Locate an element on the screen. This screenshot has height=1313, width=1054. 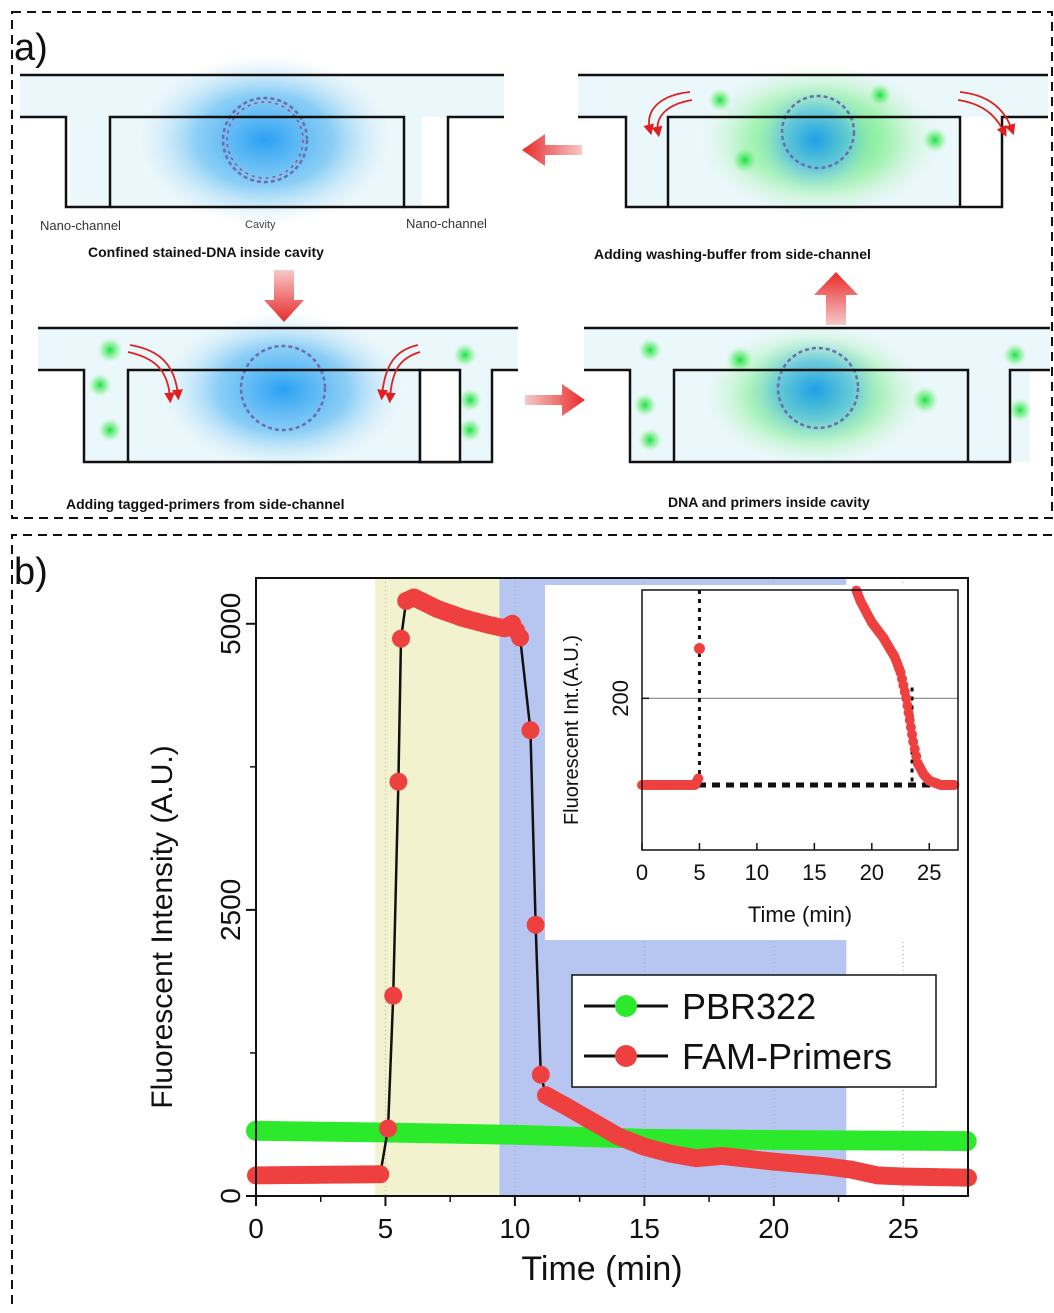
inset-x-tick-label: 0 is located at coordinates (642, 872).